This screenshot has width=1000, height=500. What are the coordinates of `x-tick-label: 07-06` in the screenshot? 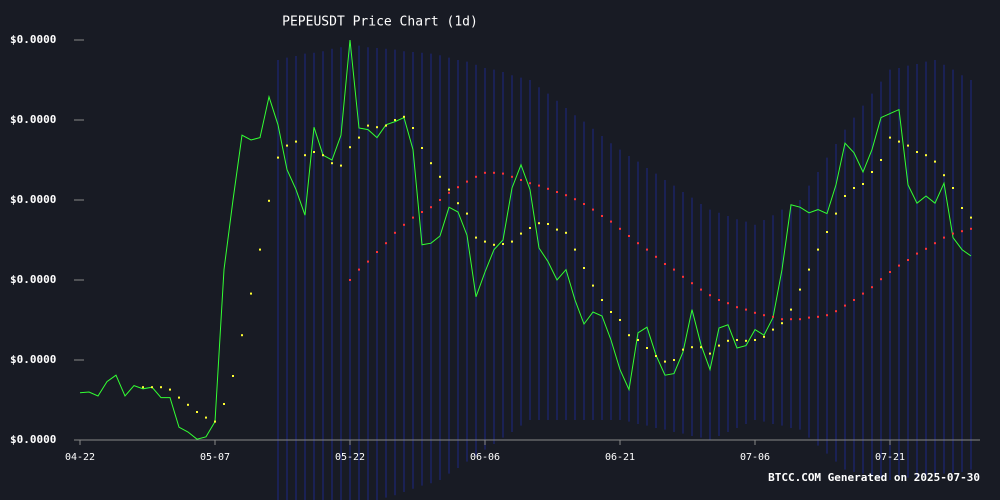 It's located at (755, 457).